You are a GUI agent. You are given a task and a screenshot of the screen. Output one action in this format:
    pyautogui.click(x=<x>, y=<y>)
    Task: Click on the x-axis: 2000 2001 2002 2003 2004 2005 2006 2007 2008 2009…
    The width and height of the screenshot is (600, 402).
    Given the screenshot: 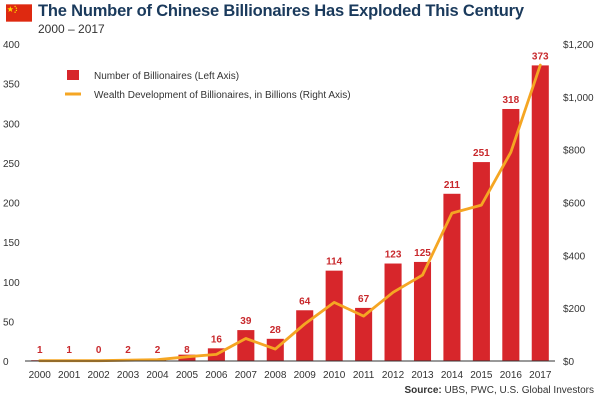 What is the action you would take?
    pyautogui.click(x=290, y=370)
    